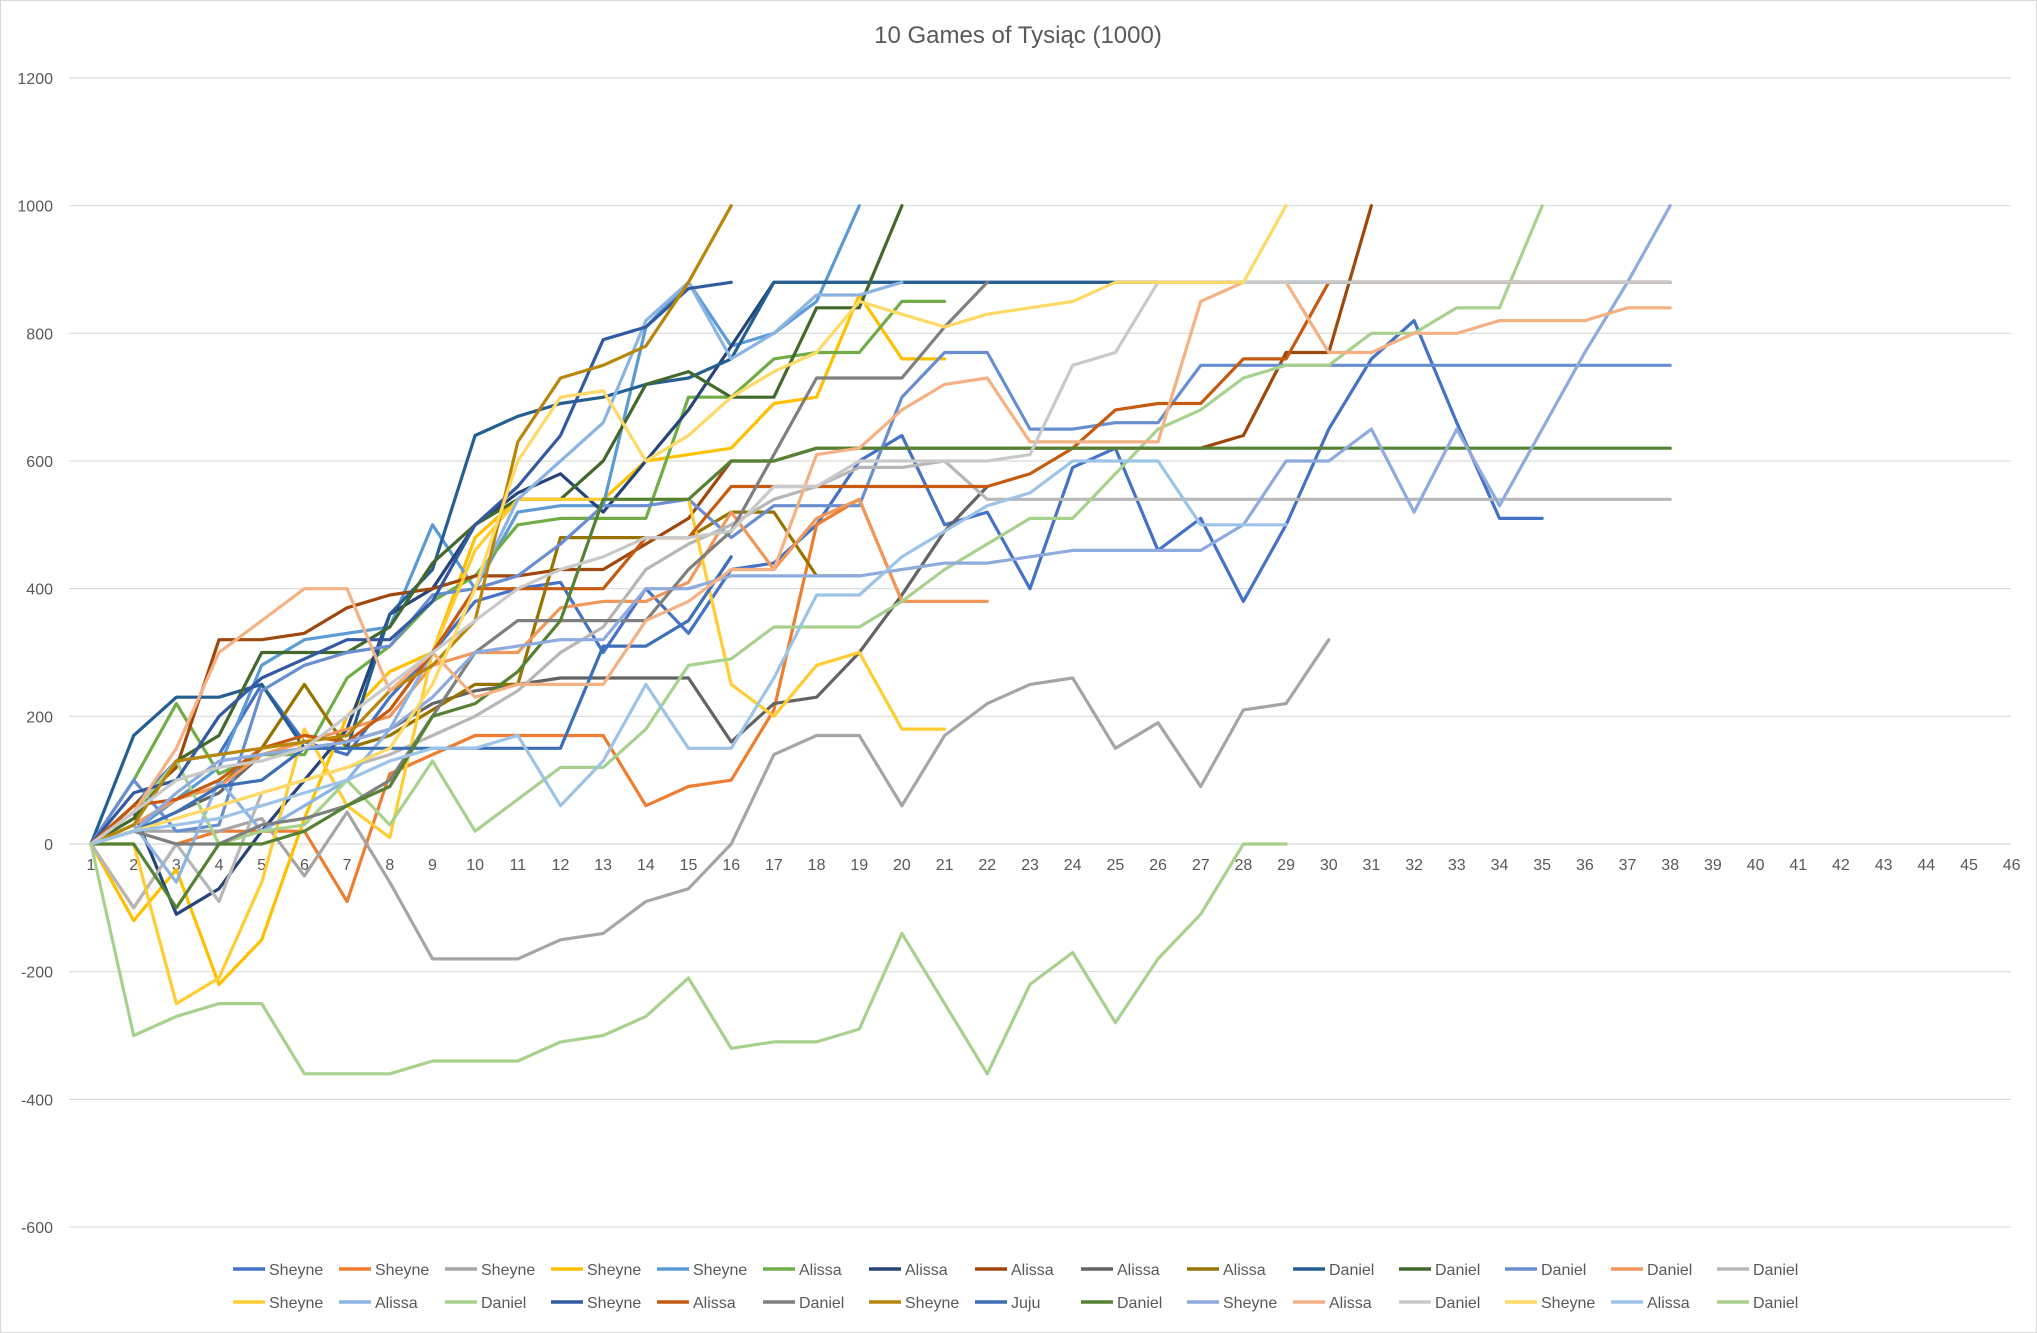 This screenshot has height=1333, width=2037. I want to click on x-tick-label: 10, so click(475, 865).